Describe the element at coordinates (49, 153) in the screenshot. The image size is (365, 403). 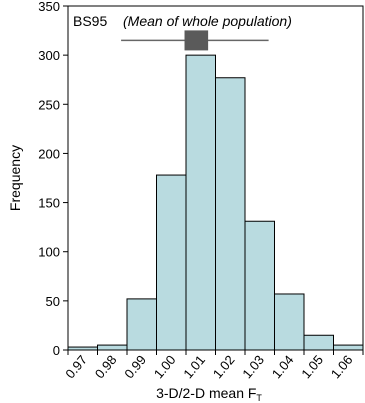
I see `y-tick-label: 200` at that location.